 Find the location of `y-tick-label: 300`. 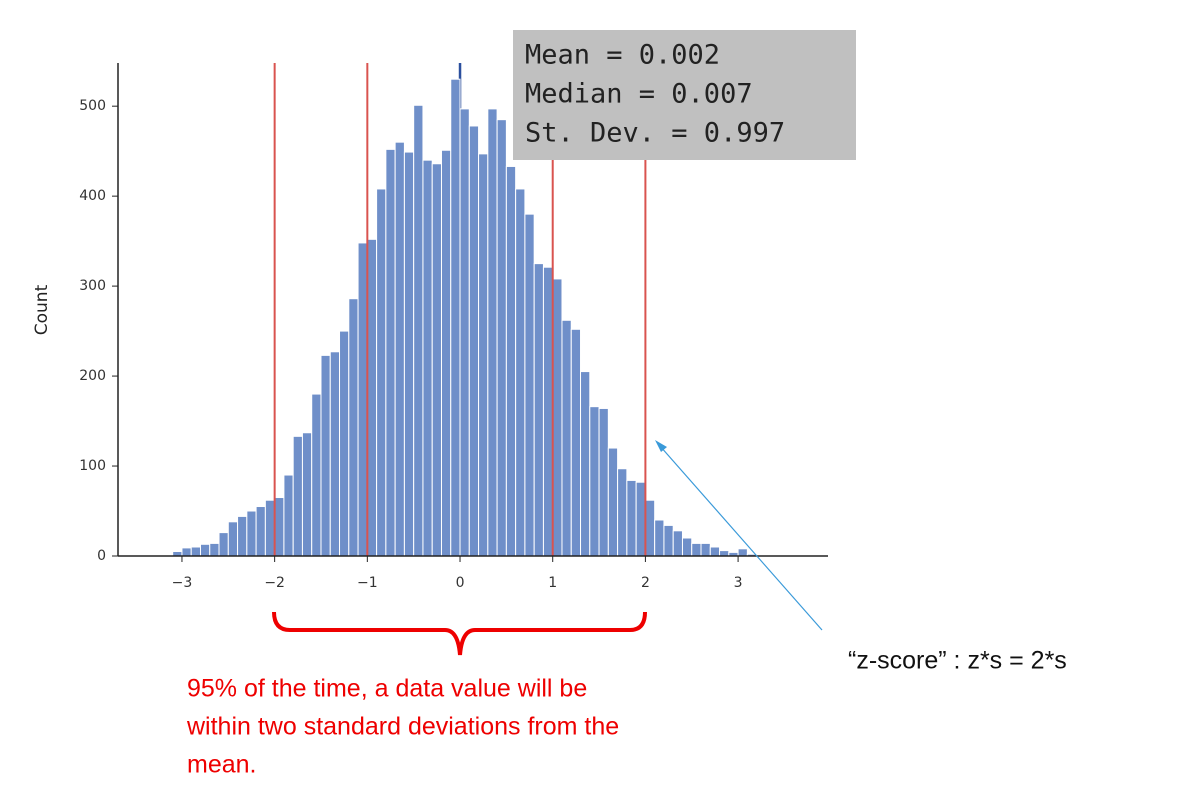

y-tick-label: 300 is located at coordinates (92, 286).